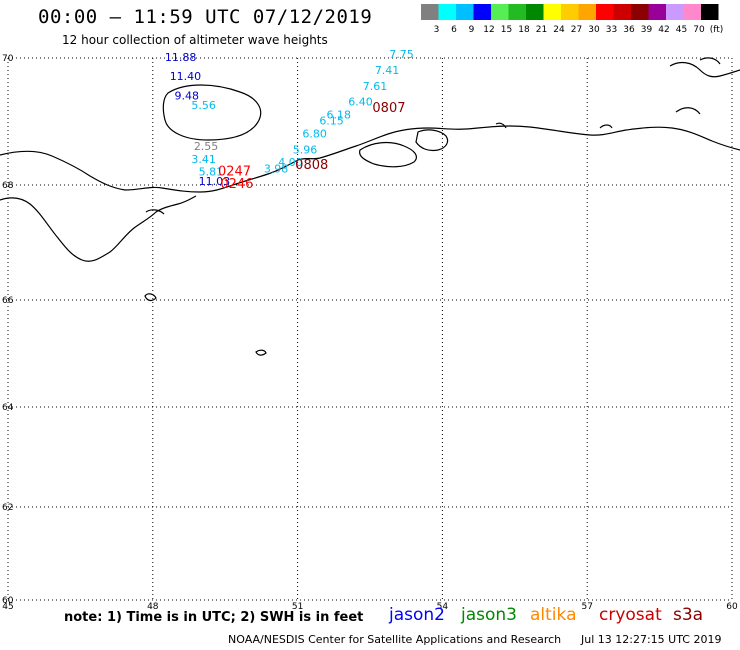 Image resolution: width=740 pixels, height=650 pixels. Describe the element at coordinates (586, 607) in the screenshot. I see `lon-tick-label: 57` at that location.